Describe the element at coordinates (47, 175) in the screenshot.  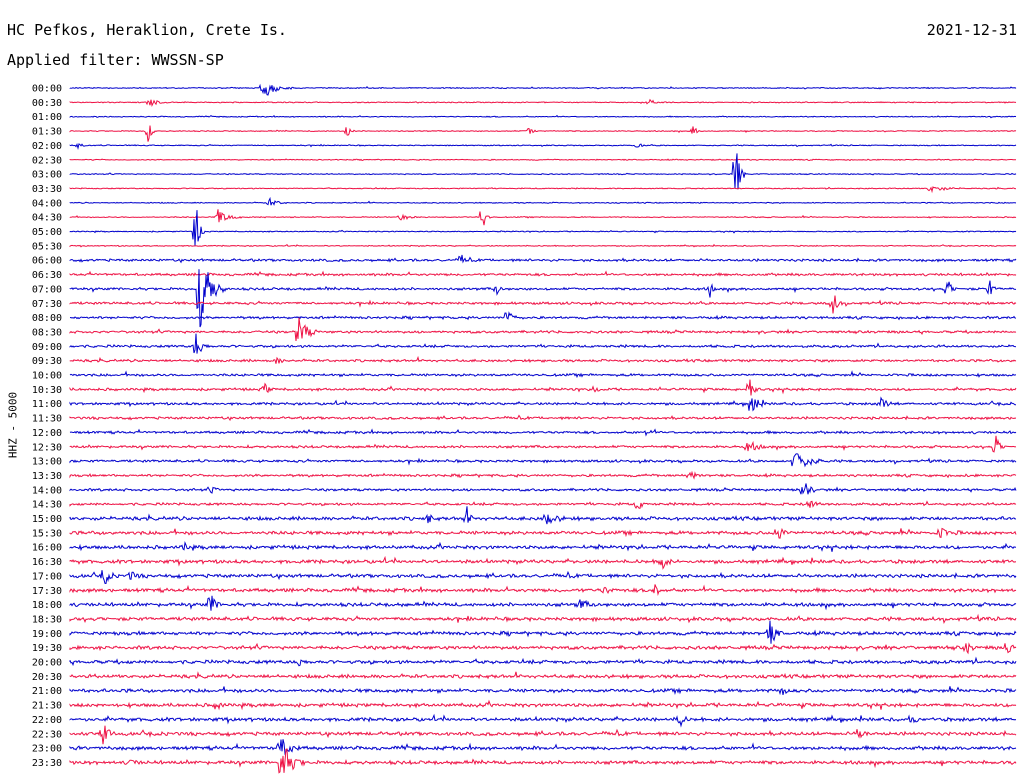
I see `time-label: 03:00` at that location.